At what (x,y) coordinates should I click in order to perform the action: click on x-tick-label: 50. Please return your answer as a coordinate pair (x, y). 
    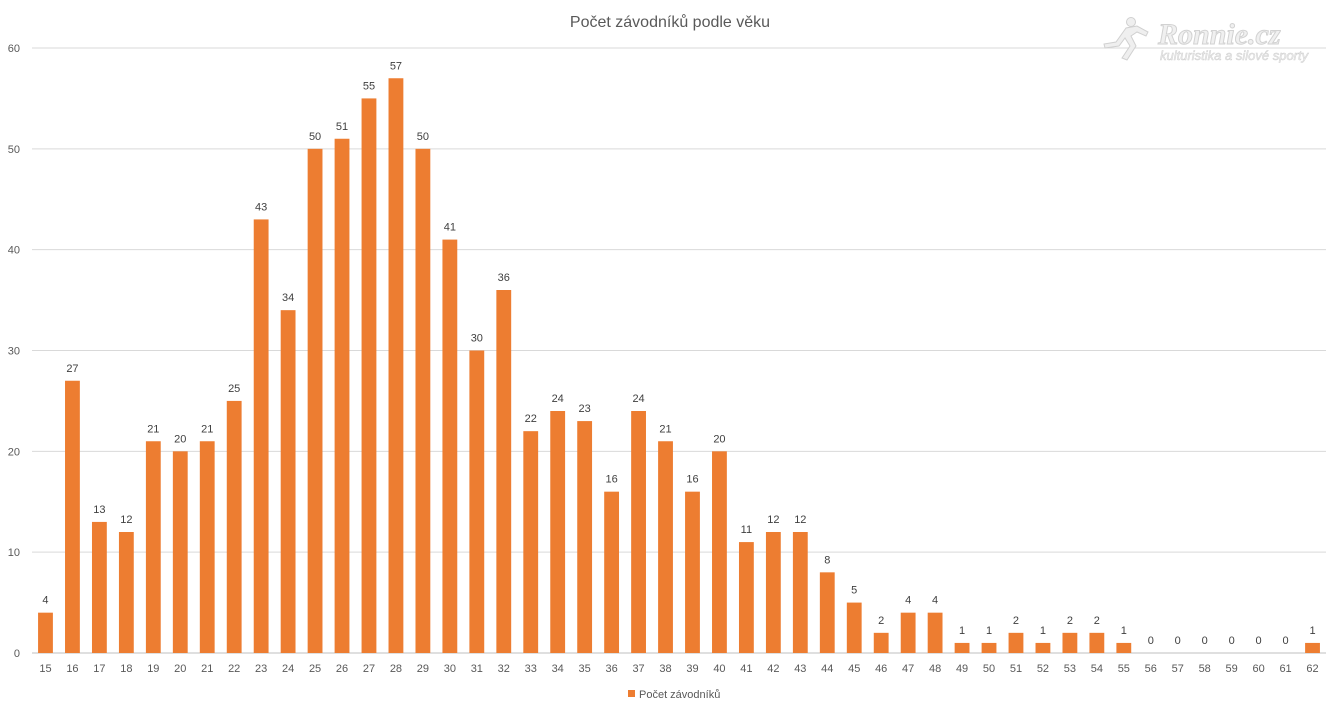
    Looking at the image, I should click on (989, 669).